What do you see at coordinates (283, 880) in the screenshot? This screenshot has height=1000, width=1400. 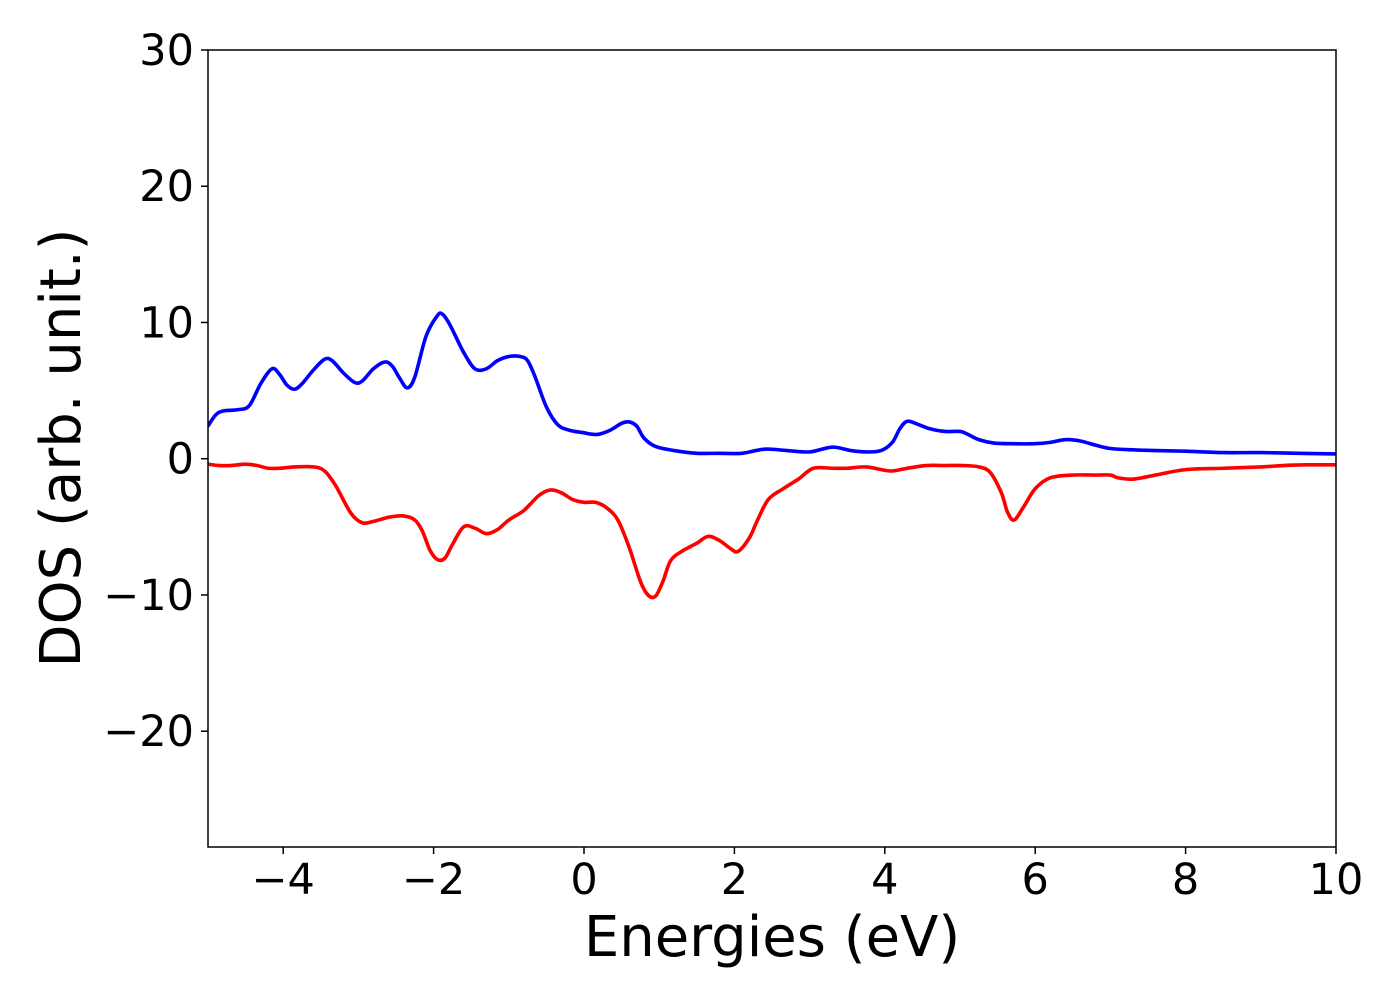 I see `x-tick-label: −4` at bounding box center [283, 880].